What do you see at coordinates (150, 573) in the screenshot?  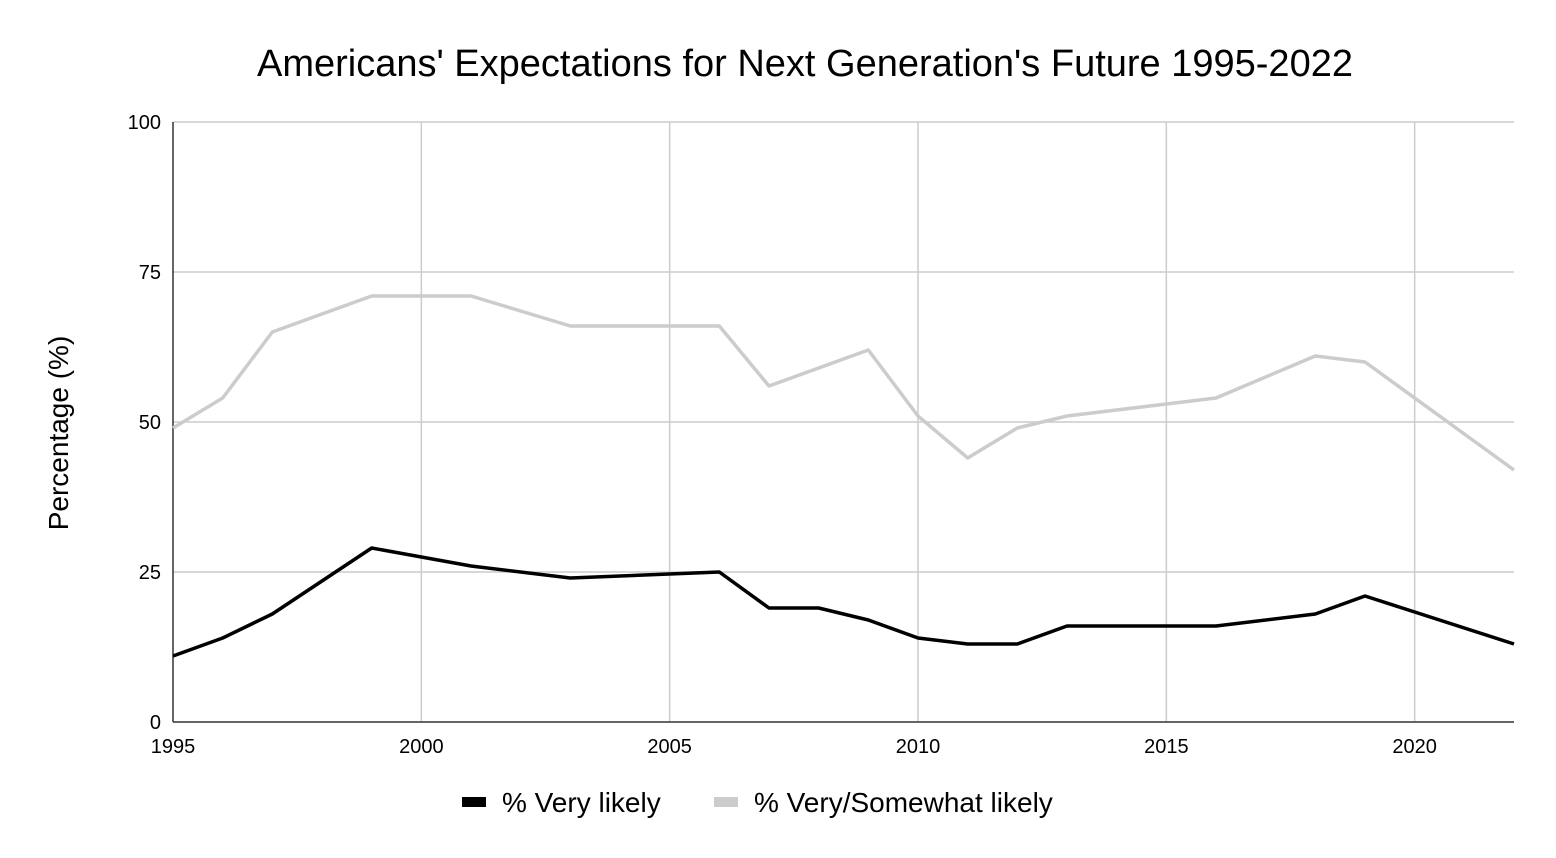 I see `y-tick-label: 25` at bounding box center [150, 573].